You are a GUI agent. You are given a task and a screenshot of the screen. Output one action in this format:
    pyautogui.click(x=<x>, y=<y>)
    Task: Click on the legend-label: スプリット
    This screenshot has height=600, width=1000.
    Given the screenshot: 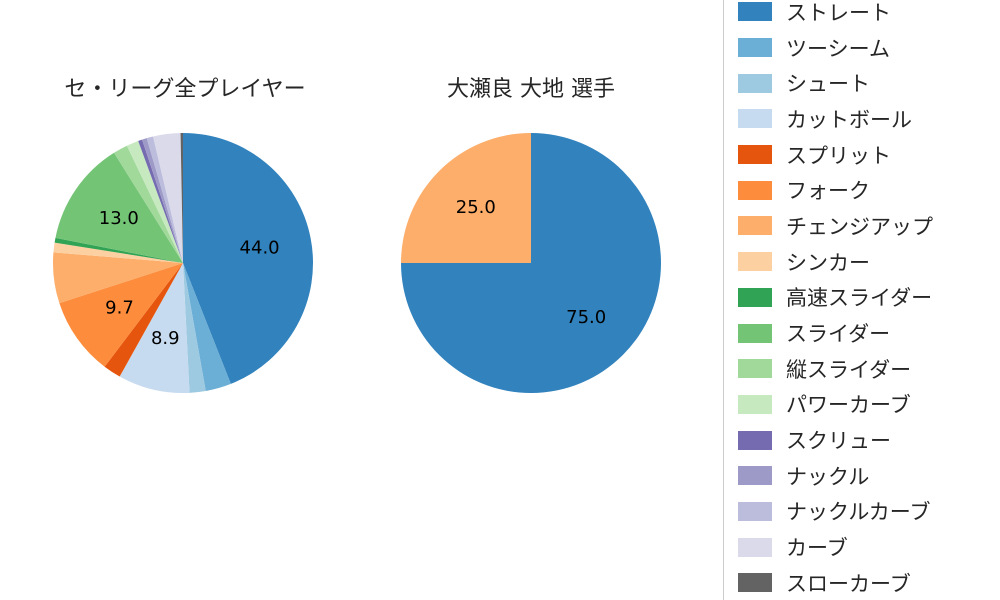 What is the action you would take?
    pyautogui.click(x=838, y=155)
    